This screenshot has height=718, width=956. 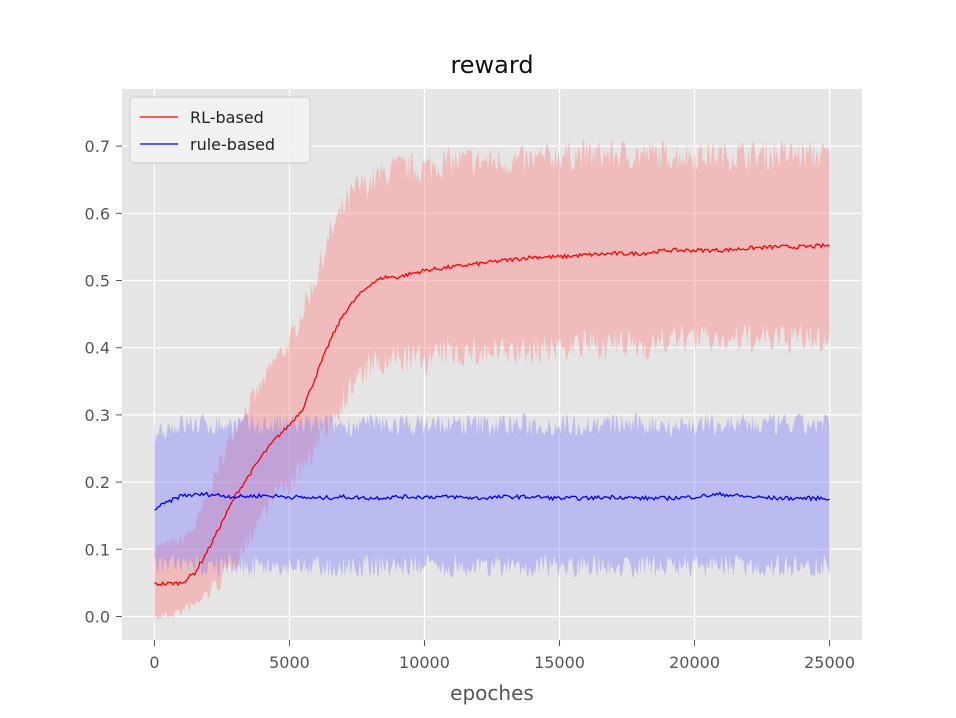 What do you see at coordinates (220, 130) in the screenshot?
I see `legend: RL-based rule-based` at bounding box center [220, 130].